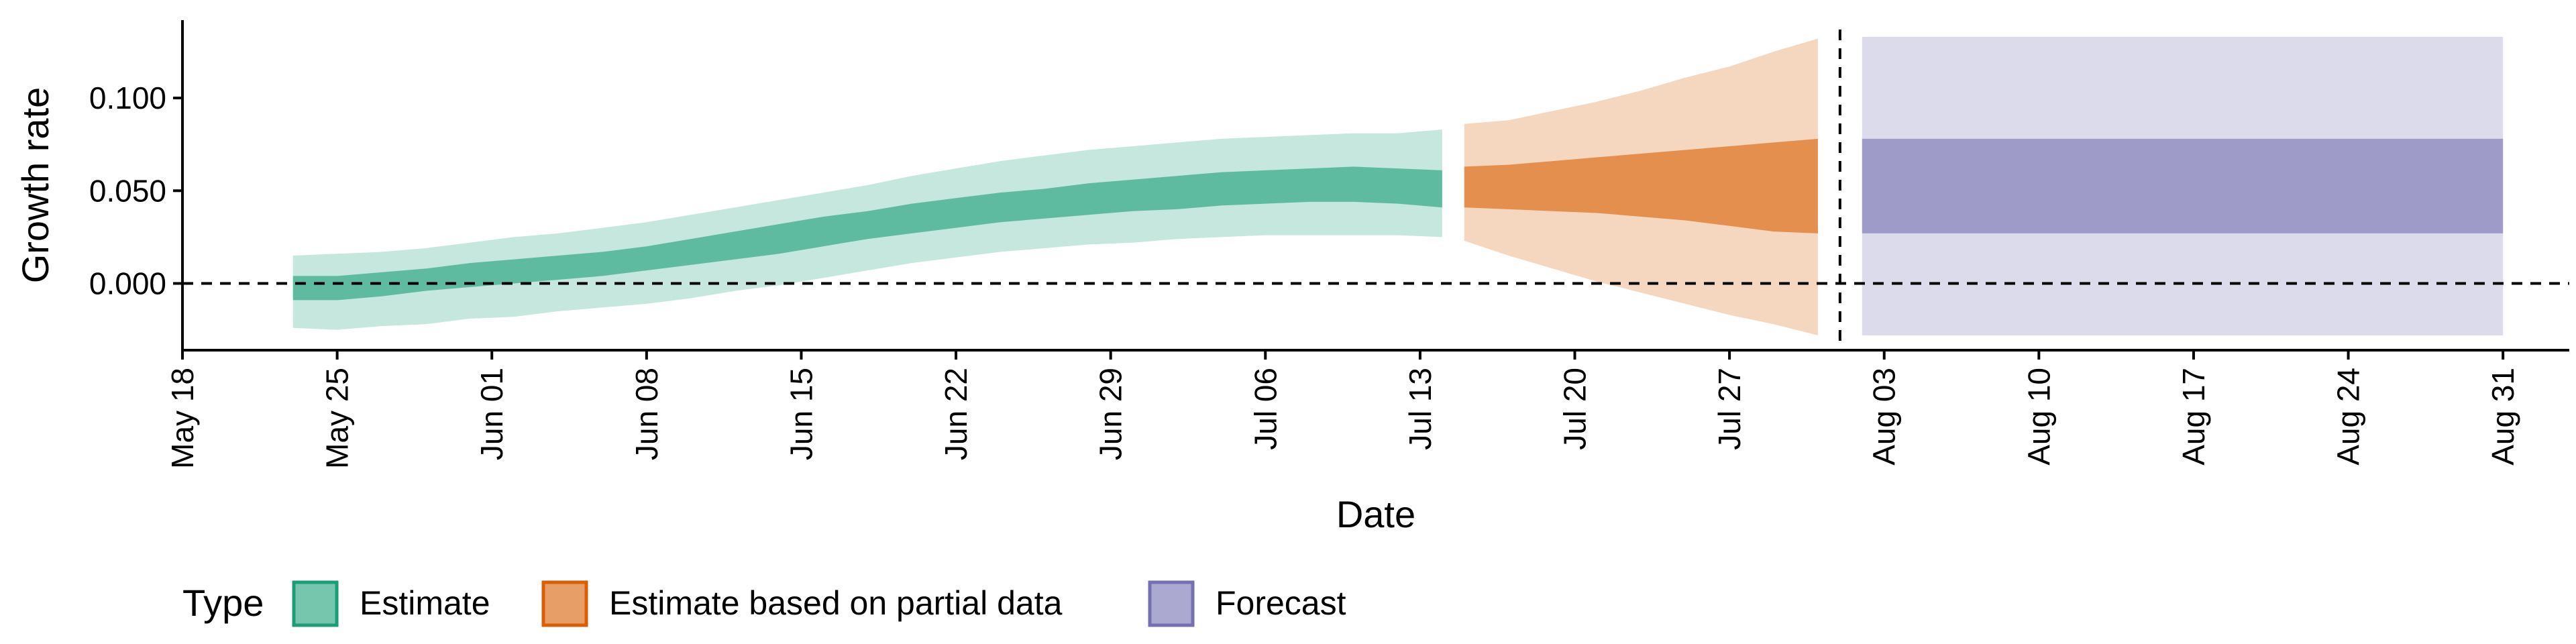  Describe the element at coordinates (801, 414) in the screenshot. I see `x-tick-label: Jun 15` at that location.